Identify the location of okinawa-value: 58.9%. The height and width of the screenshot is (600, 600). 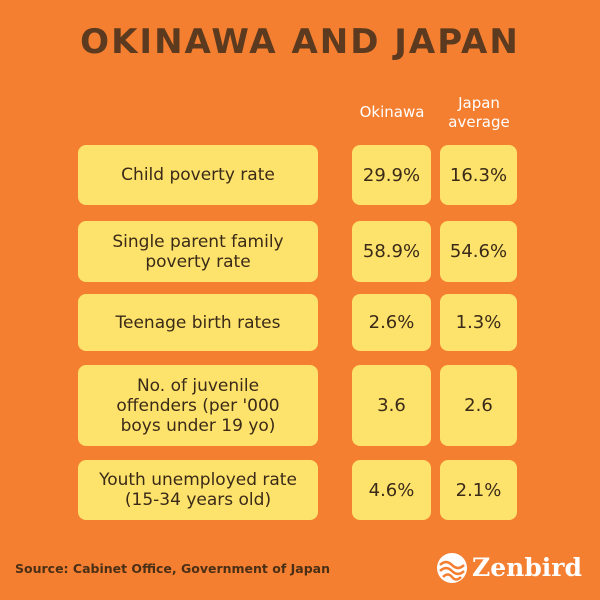
(391, 251).